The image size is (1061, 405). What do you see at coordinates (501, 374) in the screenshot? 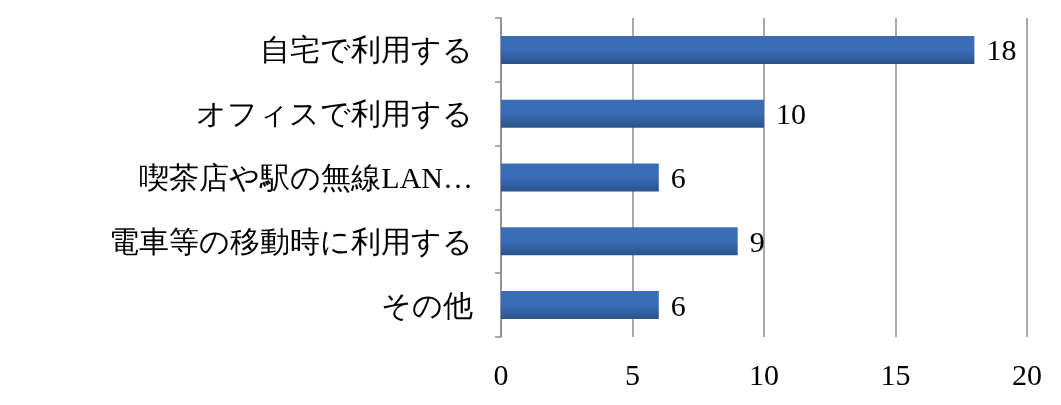
I see `x-tick-label: 0` at bounding box center [501, 374].